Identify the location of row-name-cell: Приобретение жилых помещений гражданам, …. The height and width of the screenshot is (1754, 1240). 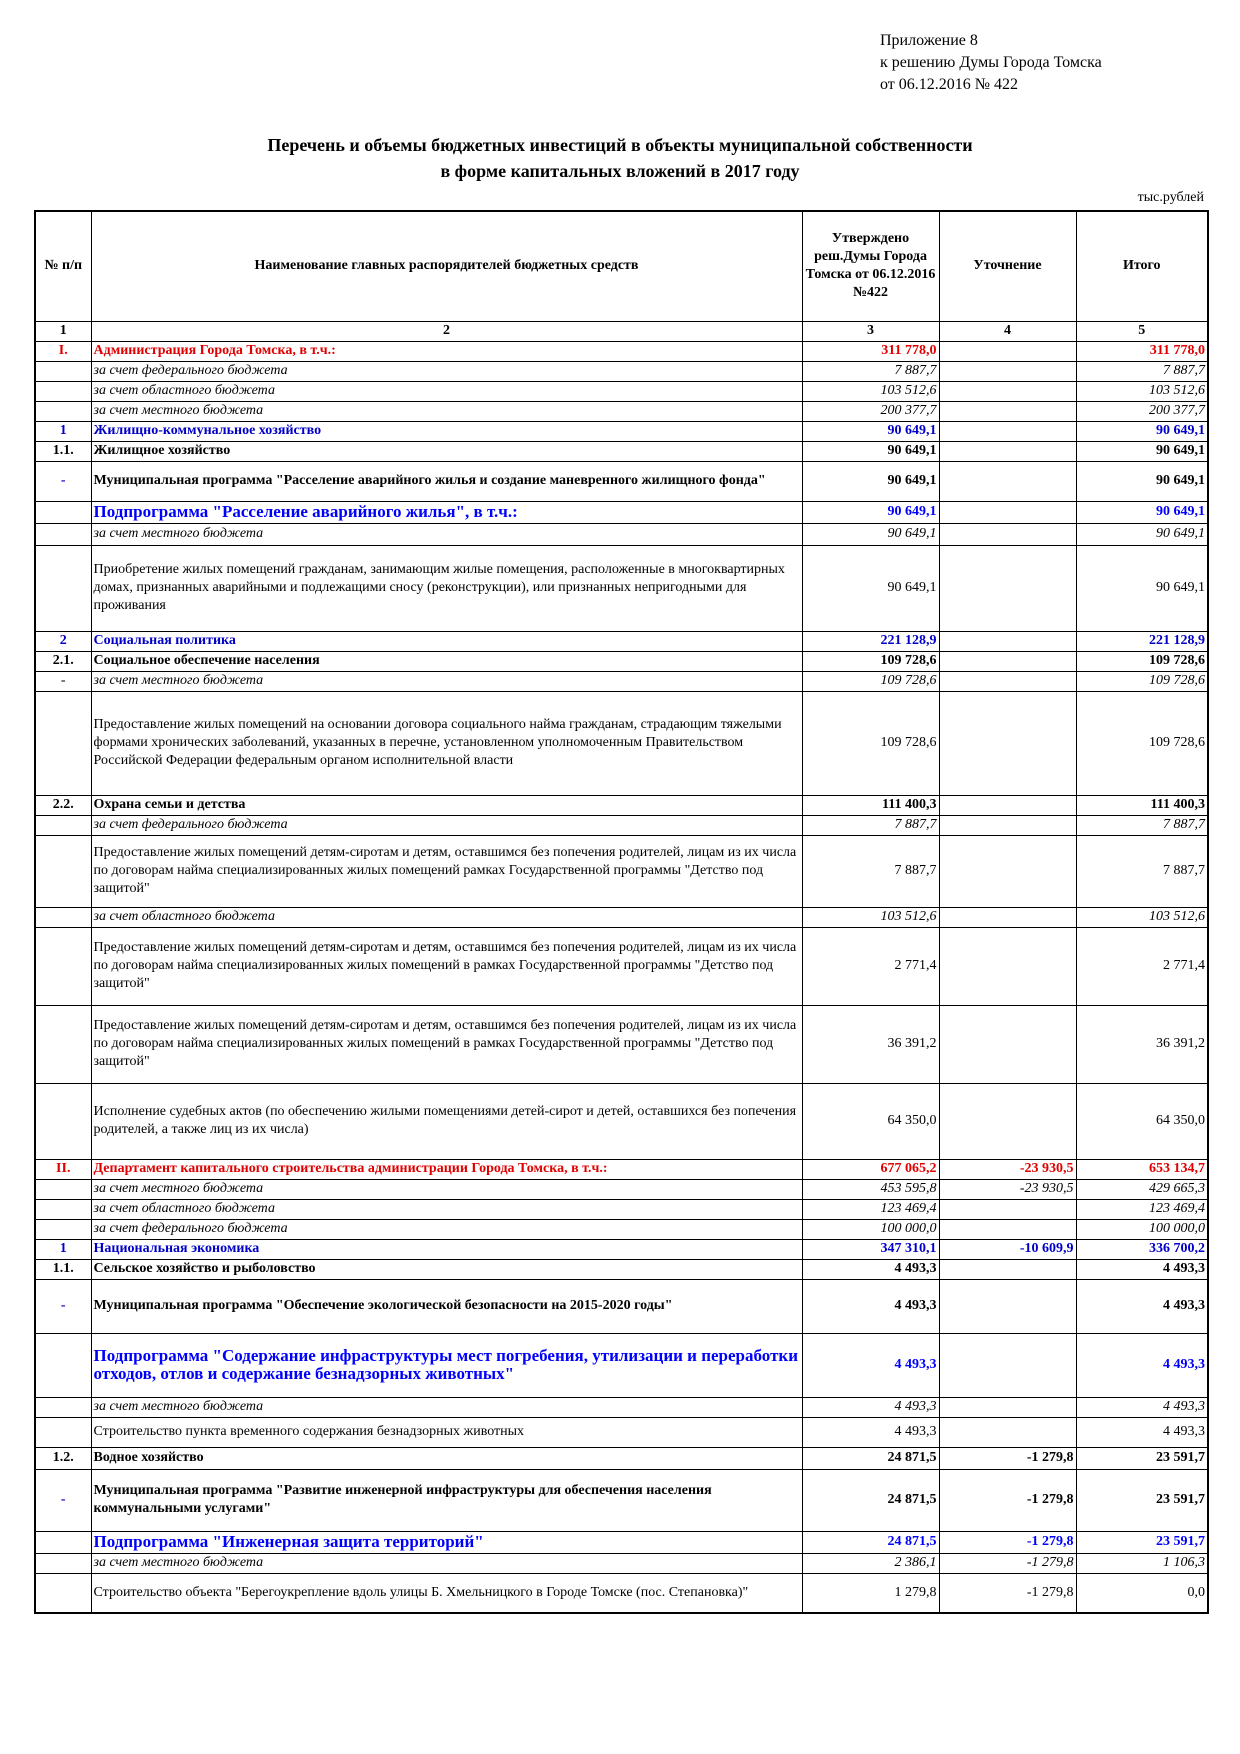
(446, 588).